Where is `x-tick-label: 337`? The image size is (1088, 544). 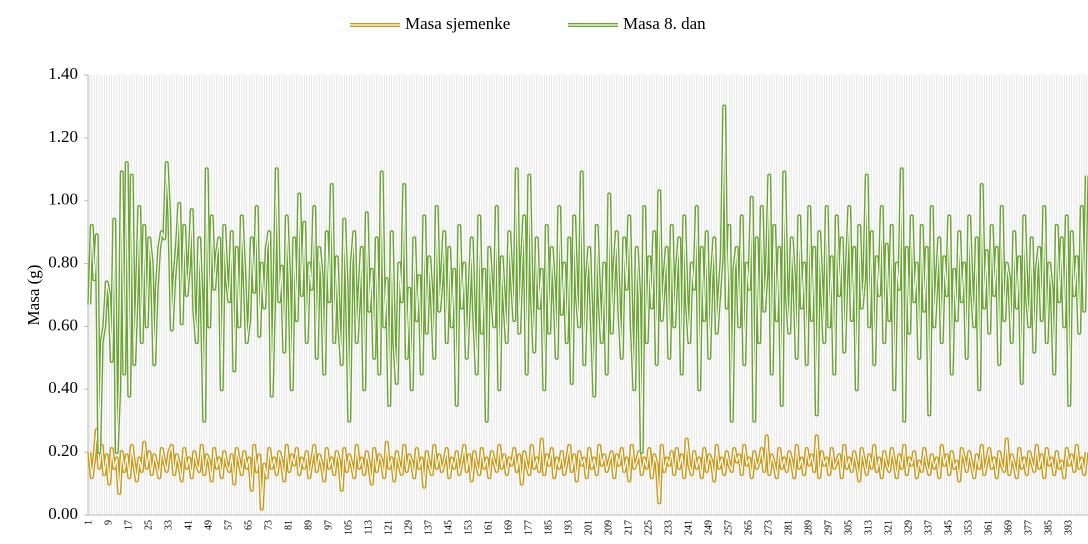 x-tick-label: 337 is located at coordinates (929, 527).